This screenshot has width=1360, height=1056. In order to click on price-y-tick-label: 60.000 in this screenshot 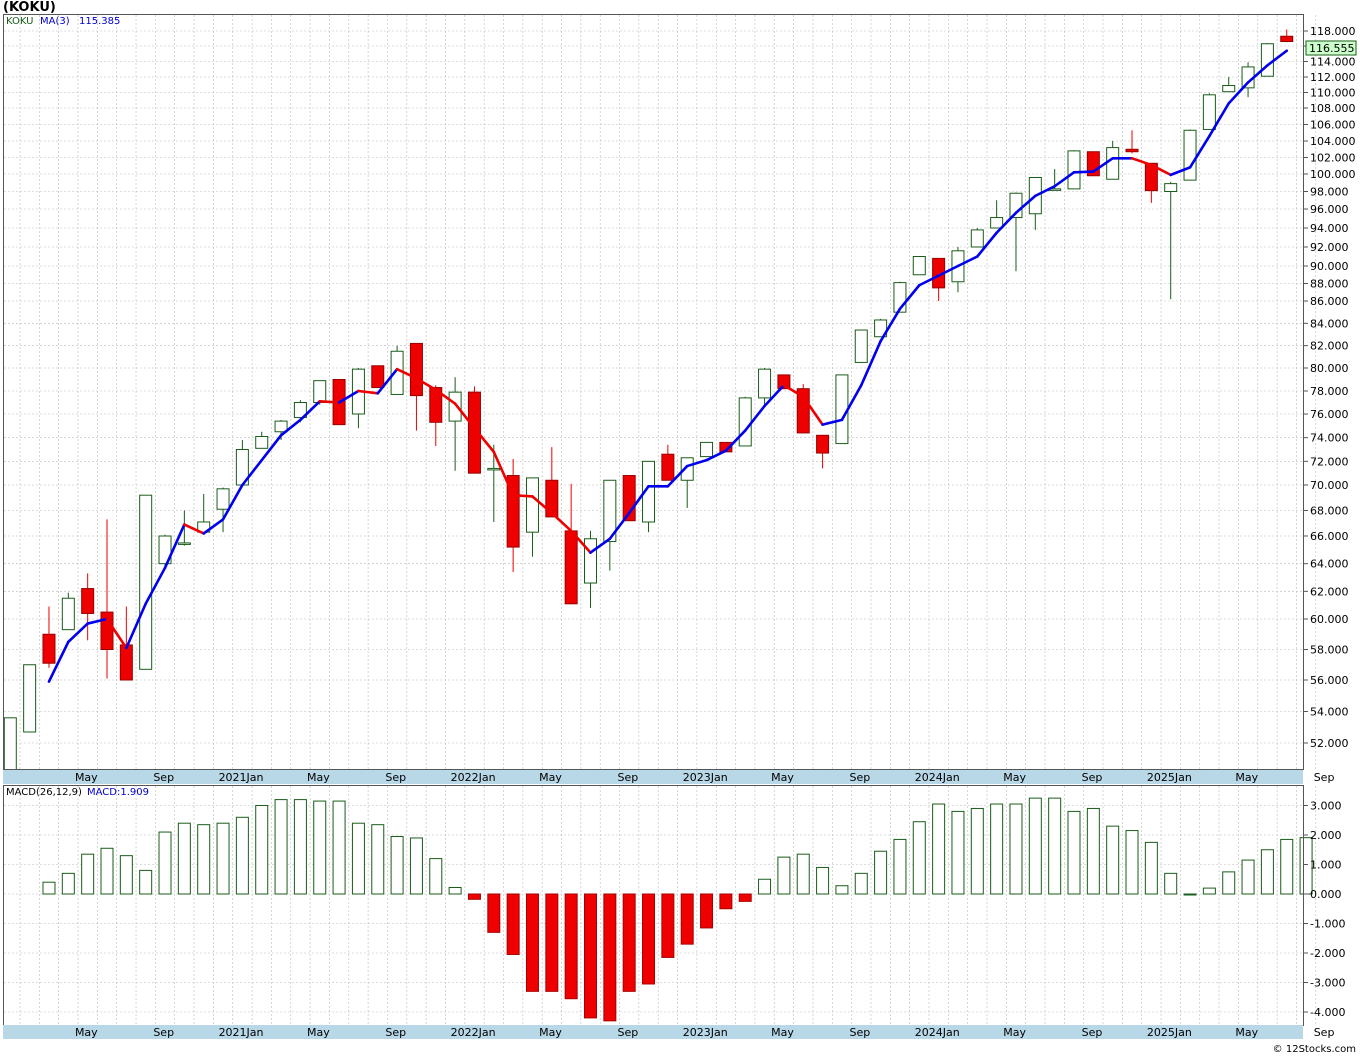, I will do `click(1329, 619)`.